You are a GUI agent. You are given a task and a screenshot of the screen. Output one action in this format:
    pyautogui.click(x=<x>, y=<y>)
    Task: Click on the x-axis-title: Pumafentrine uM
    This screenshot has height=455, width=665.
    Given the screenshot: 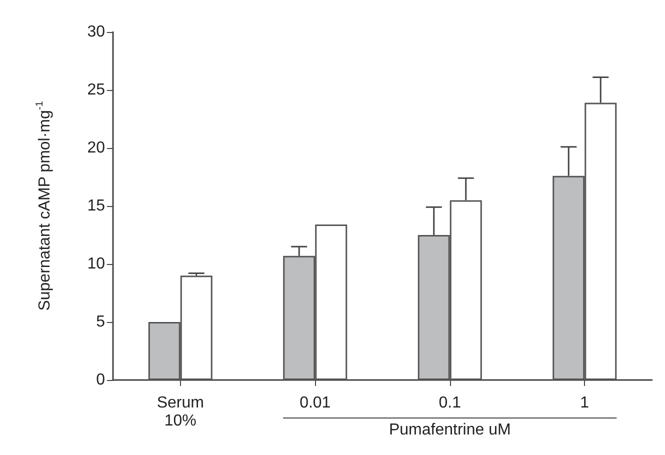 What is the action you would take?
    pyautogui.click(x=449, y=430)
    